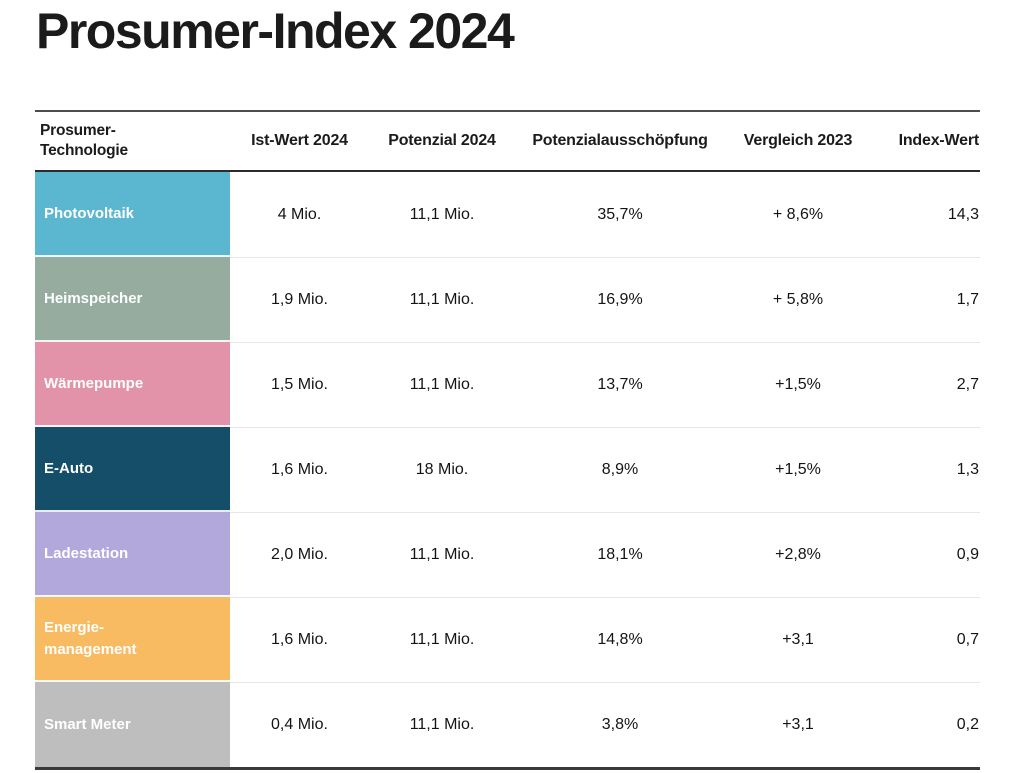 The image size is (1024, 773). What do you see at coordinates (798, 554) in the screenshot?
I see `cell-vergleich: +2,8%` at bounding box center [798, 554].